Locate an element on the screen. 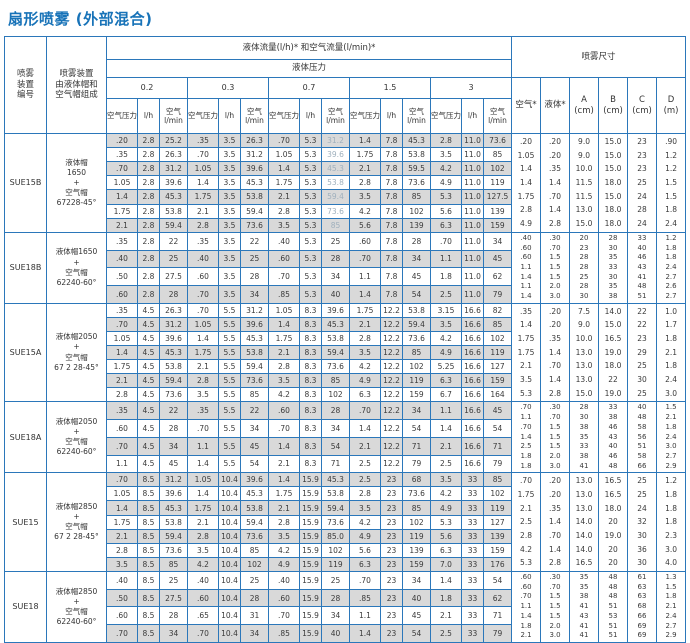 This screenshot has width=690, height=643. value-cell: 159 is located at coordinates (497, 381).